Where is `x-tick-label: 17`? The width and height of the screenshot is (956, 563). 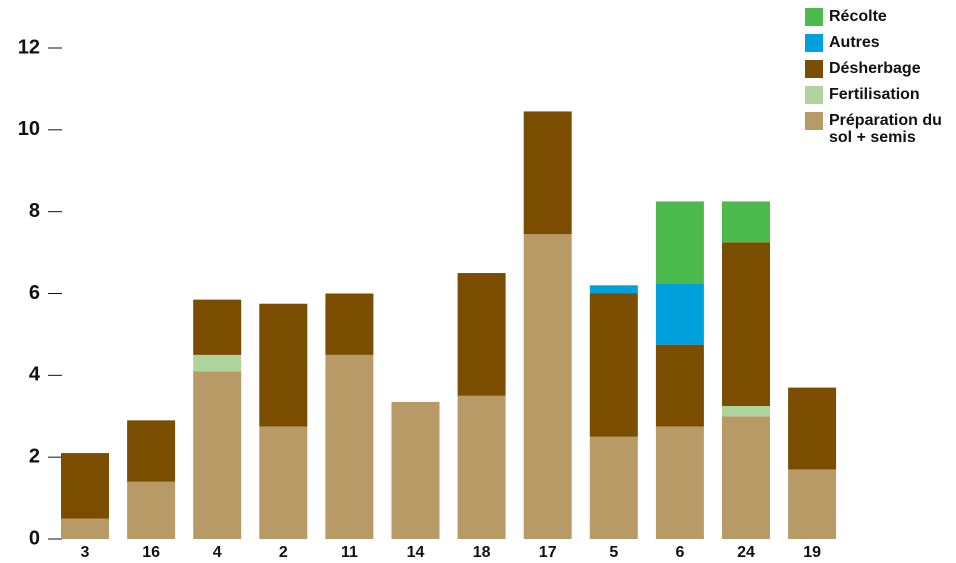
x-tick-label: 17 is located at coordinates (548, 552).